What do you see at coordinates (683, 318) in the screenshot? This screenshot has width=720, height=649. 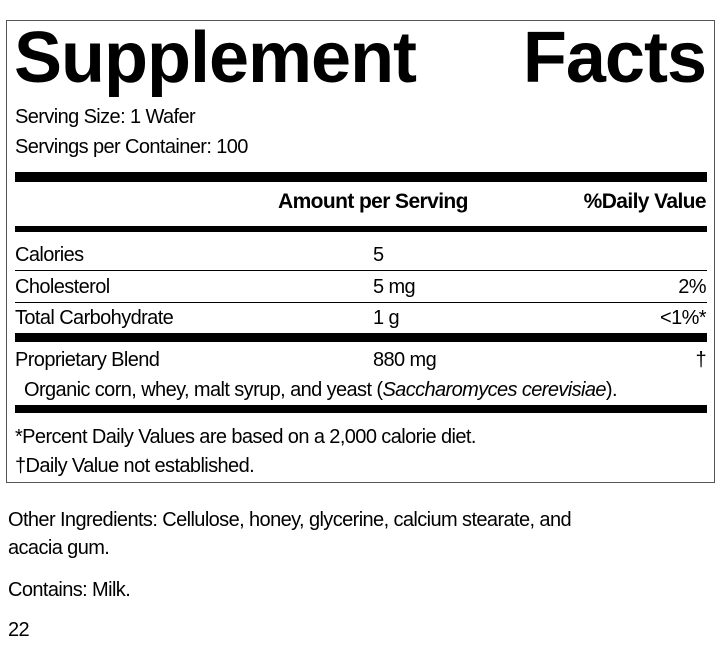 I see `nutrient-dv: <1%*` at bounding box center [683, 318].